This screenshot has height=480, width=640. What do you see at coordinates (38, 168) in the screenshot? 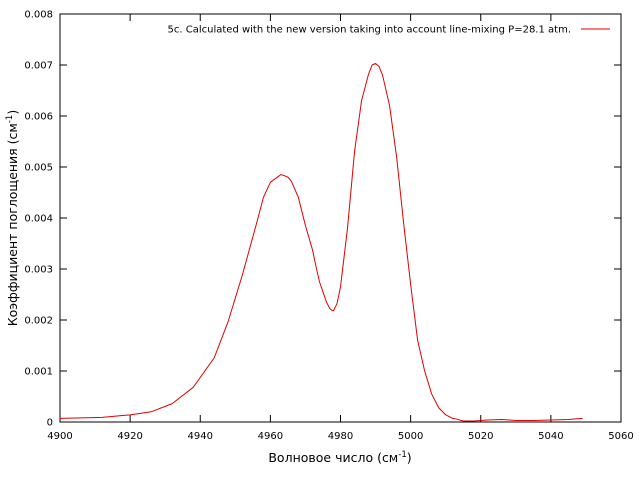
I see `y-tick-label: 0.005` at bounding box center [38, 168].